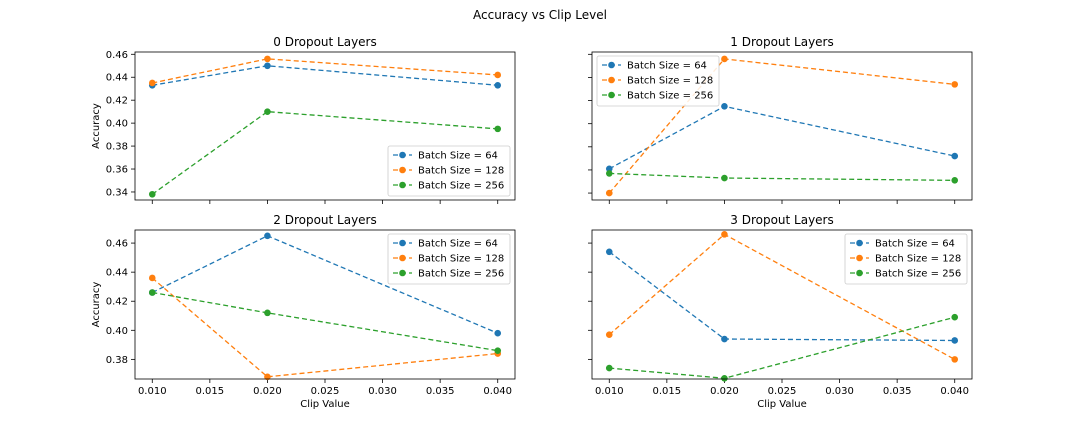  I want to click on subplot-title: 1 Dropout Layers, so click(782, 42).